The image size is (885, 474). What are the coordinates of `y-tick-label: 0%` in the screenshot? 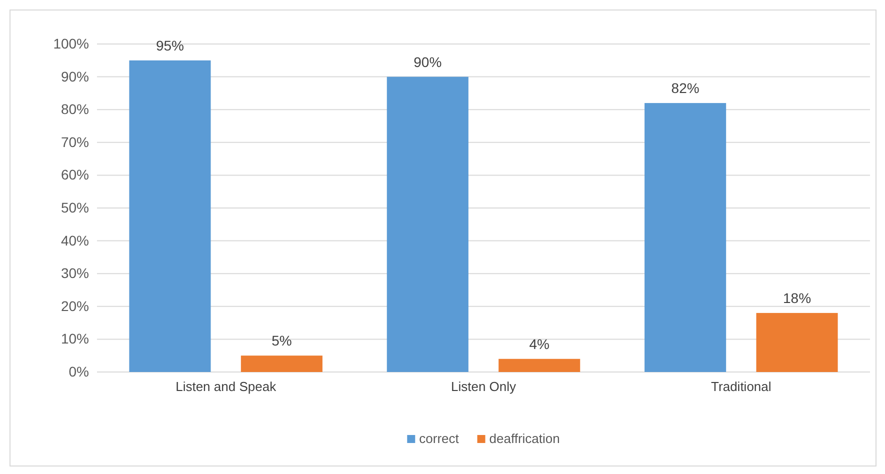 It's located at (78, 371).